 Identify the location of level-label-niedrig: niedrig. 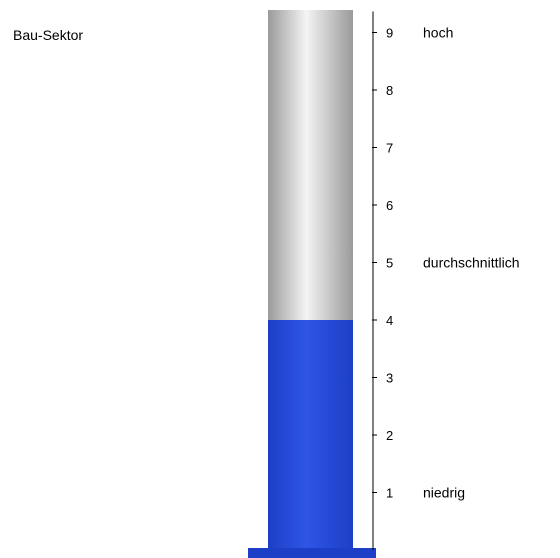
(444, 493).